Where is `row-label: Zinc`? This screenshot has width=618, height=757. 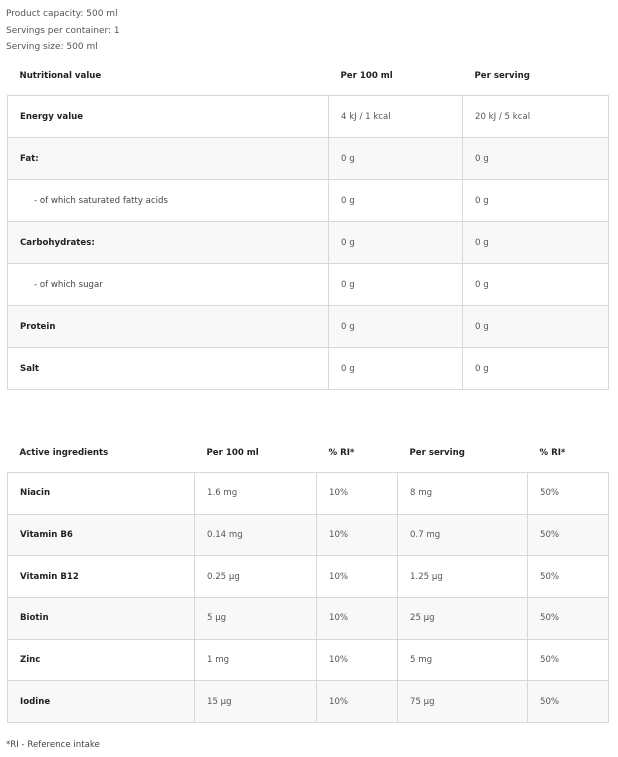 row-label: Zinc is located at coordinates (101, 660).